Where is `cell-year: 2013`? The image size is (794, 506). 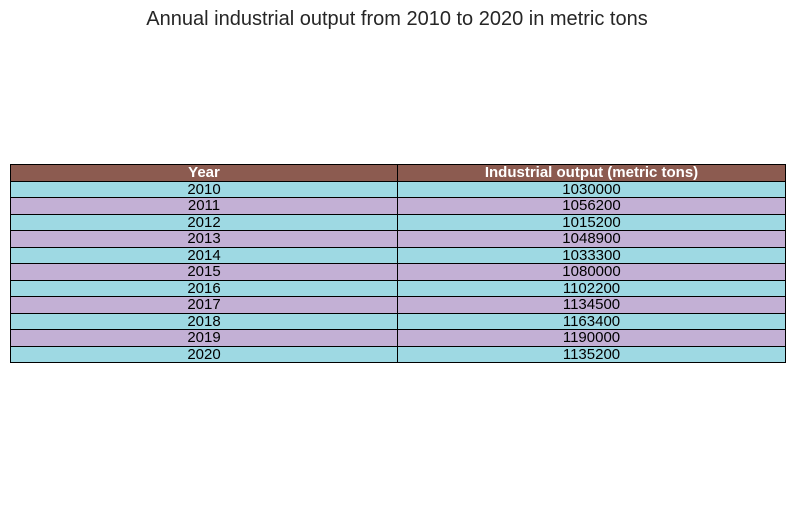 cell-year: 2013 is located at coordinates (204, 239).